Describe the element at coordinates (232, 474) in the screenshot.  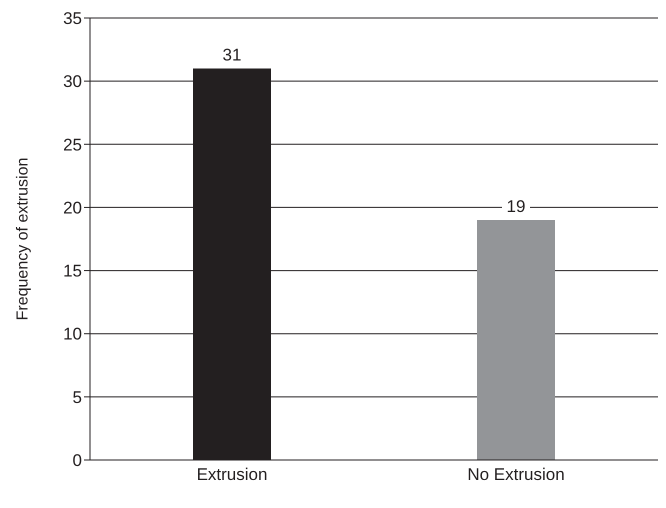
I see `x-tick-label: Extrusion` at that location.